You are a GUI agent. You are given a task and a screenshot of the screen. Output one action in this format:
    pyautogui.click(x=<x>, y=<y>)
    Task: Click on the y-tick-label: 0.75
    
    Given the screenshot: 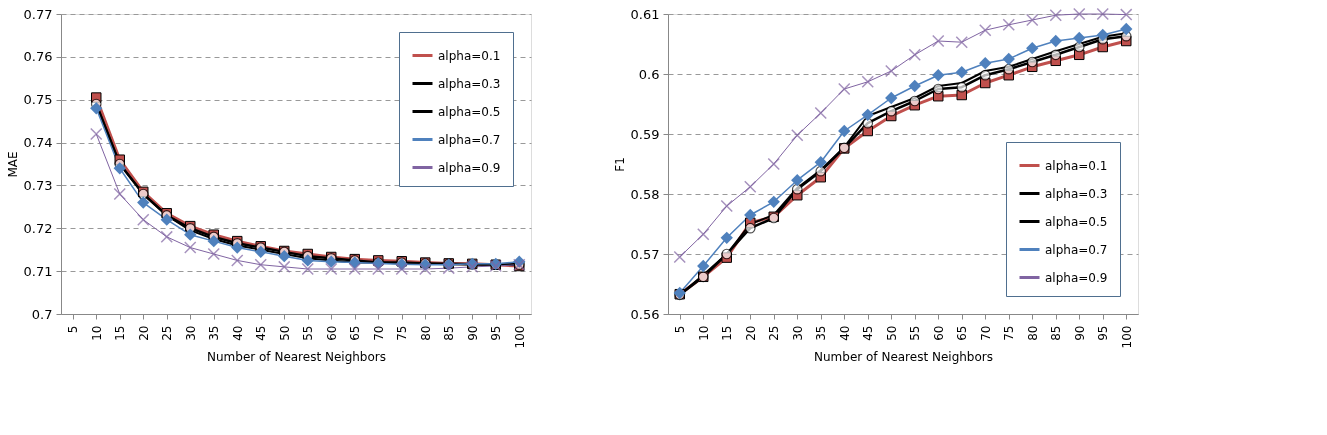 What is the action you would take?
    pyautogui.click(x=38, y=100)
    